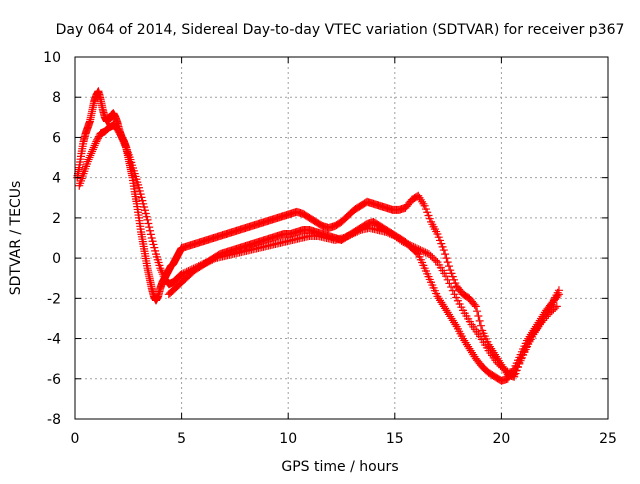  What do you see at coordinates (56, 138) in the screenshot?
I see `y-tick-label: 6` at bounding box center [56, 138].